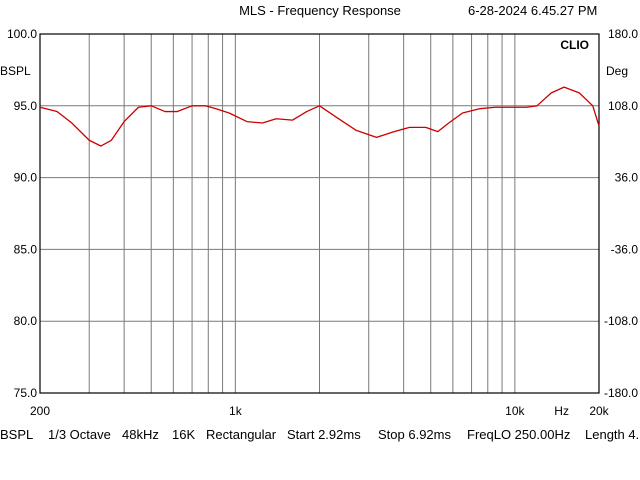  I want to click on footer-length: Length 4., so click(612, 434).